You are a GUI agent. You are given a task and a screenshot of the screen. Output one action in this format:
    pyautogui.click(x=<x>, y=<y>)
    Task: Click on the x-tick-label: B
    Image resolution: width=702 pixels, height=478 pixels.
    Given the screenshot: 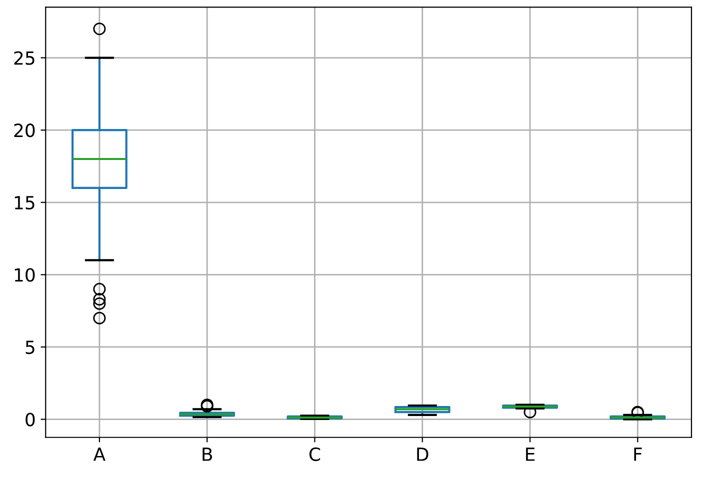 What is the action you would take?
    pyautogui.click(x=207, y=454)
    